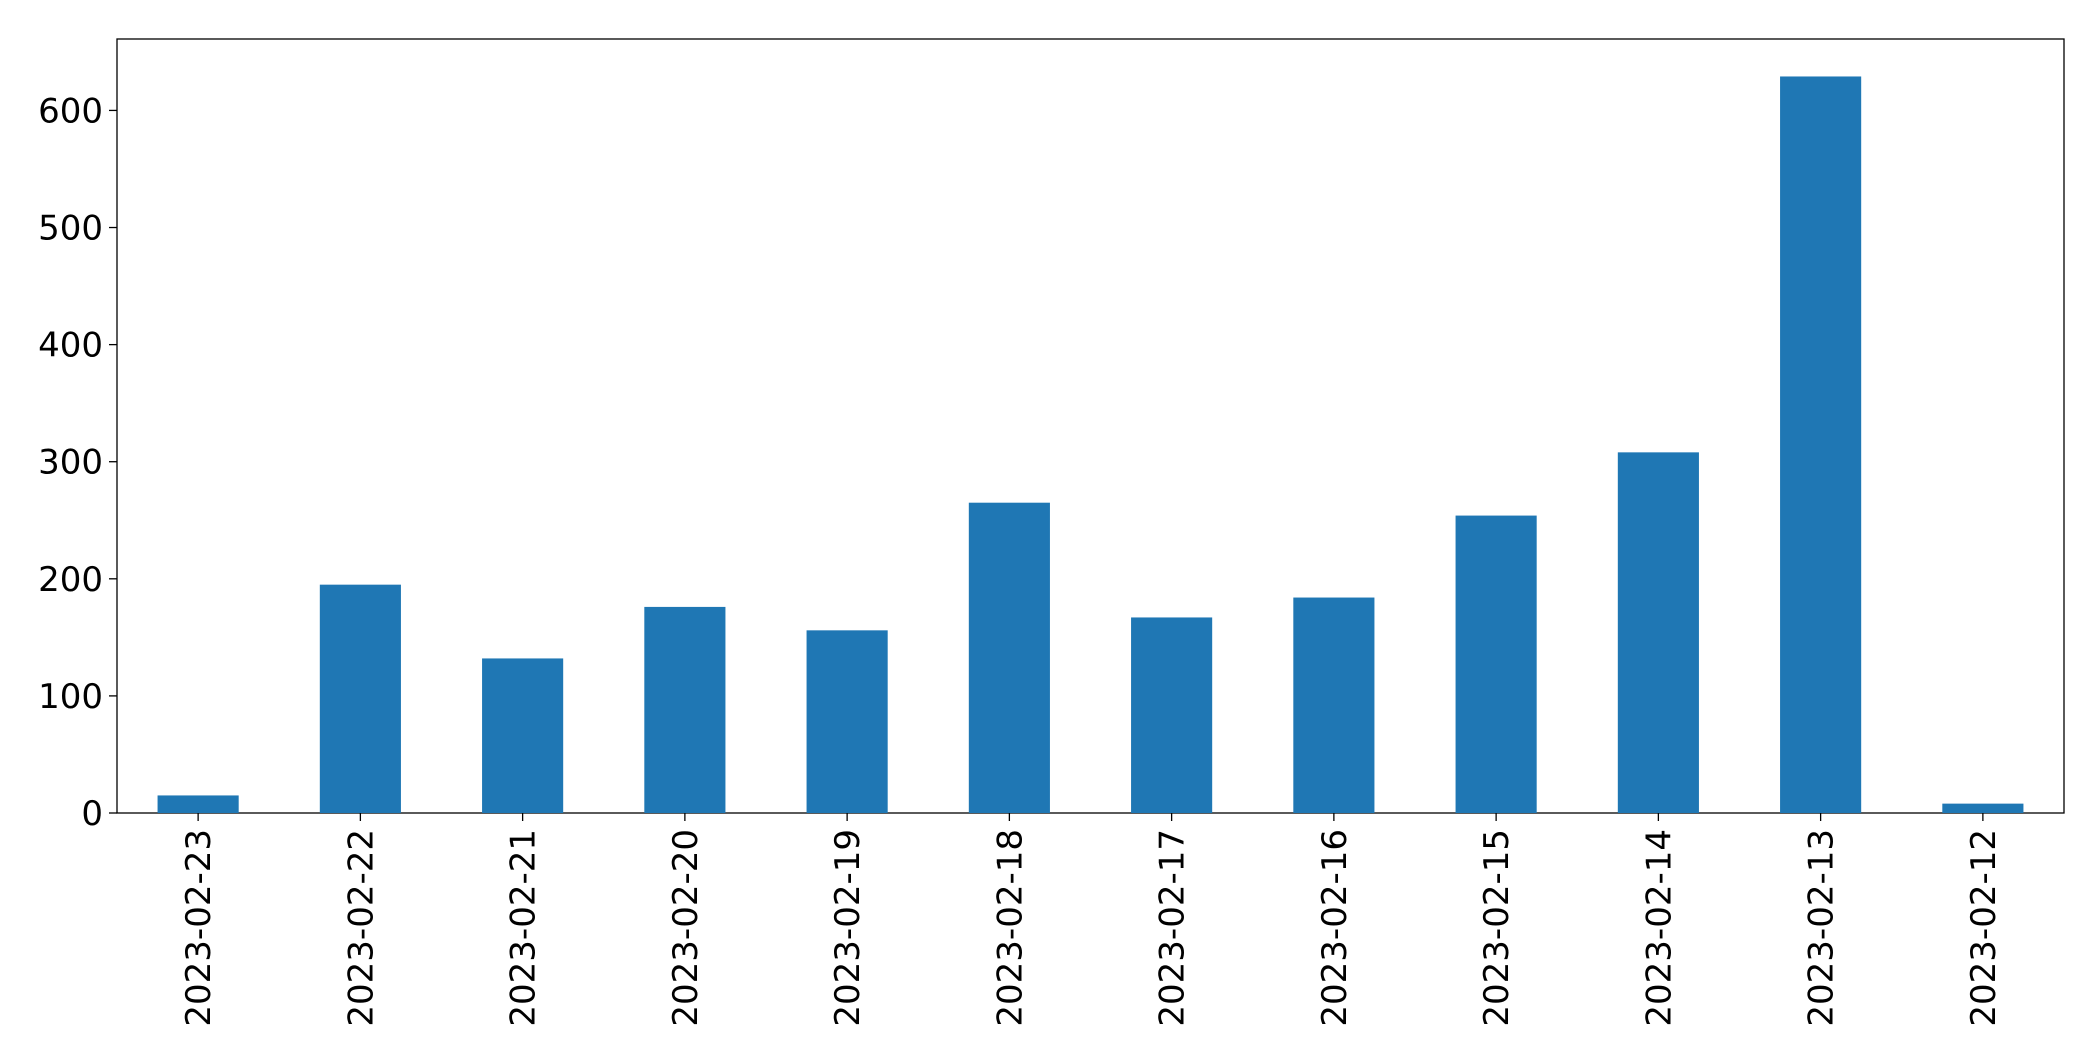 The image size is (2093, 1061). What do you see at coordinates (524, 928) in the screenshot?
I see `x-tick-label: 2023-02-21` at bounding box center [524, 928].